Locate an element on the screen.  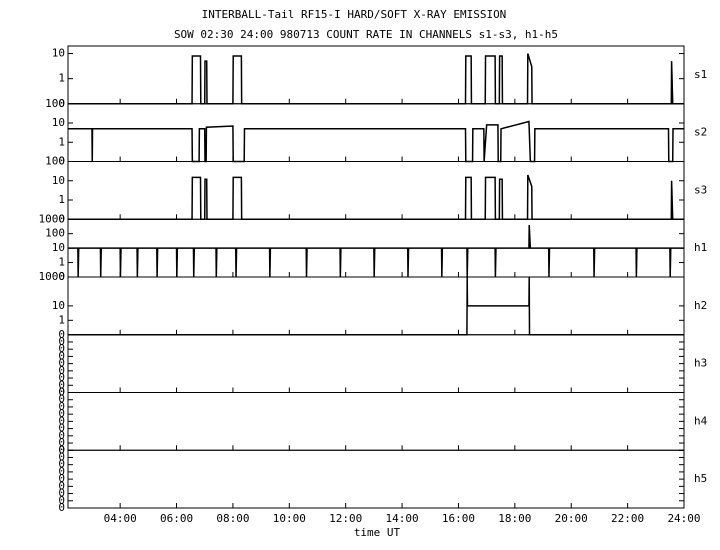
panel-label: h5 is located at coordinates (700, 478).